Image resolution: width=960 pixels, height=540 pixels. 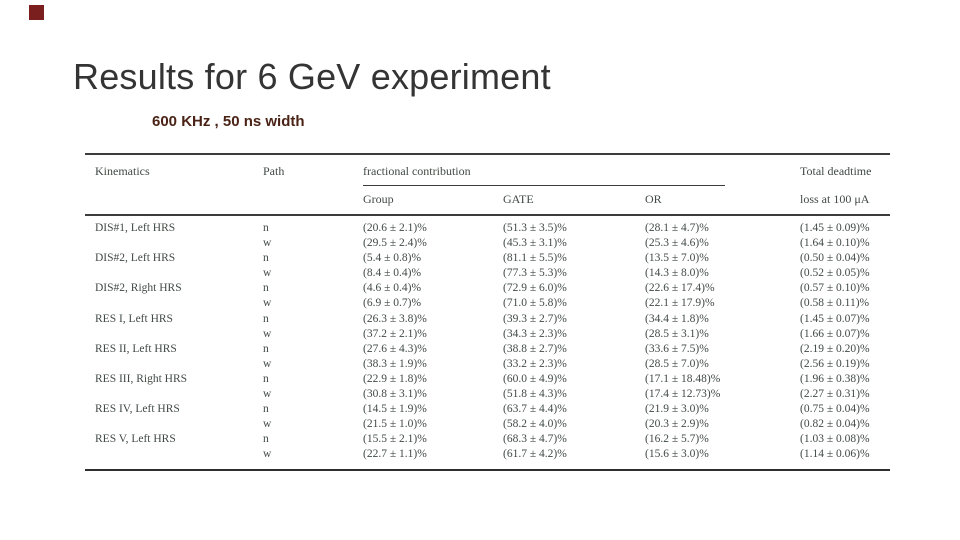 I want to click on cell-gate: (77.3 ± 5.3)%, so click(x=535, y=273).